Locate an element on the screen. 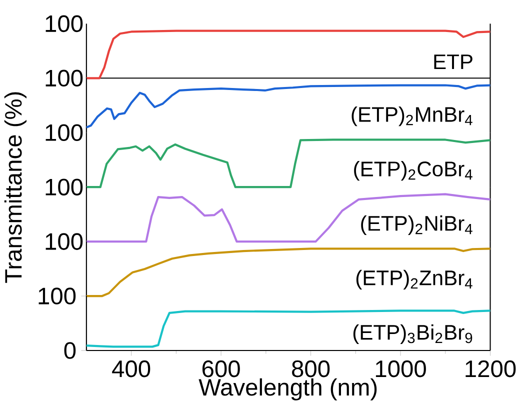 This screenshot has width=521, height=406. series-label: (ETP)$_{2}$ZnBr$_{4}$ is located at coordinates (414, 280).